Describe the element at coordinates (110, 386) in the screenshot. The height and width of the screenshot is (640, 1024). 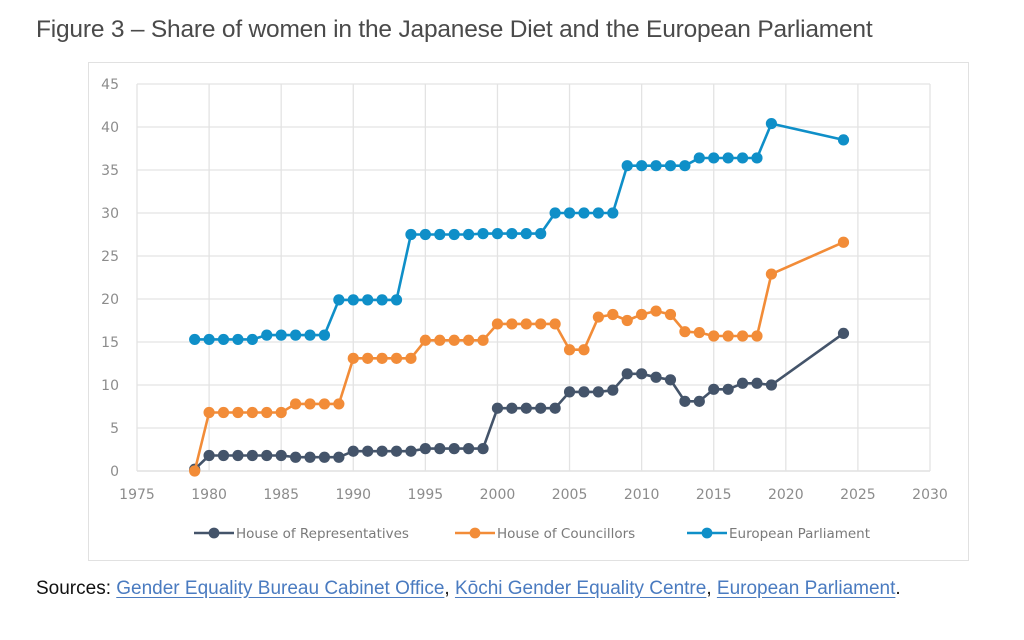
I see `y-tick-label: 10` at that location.